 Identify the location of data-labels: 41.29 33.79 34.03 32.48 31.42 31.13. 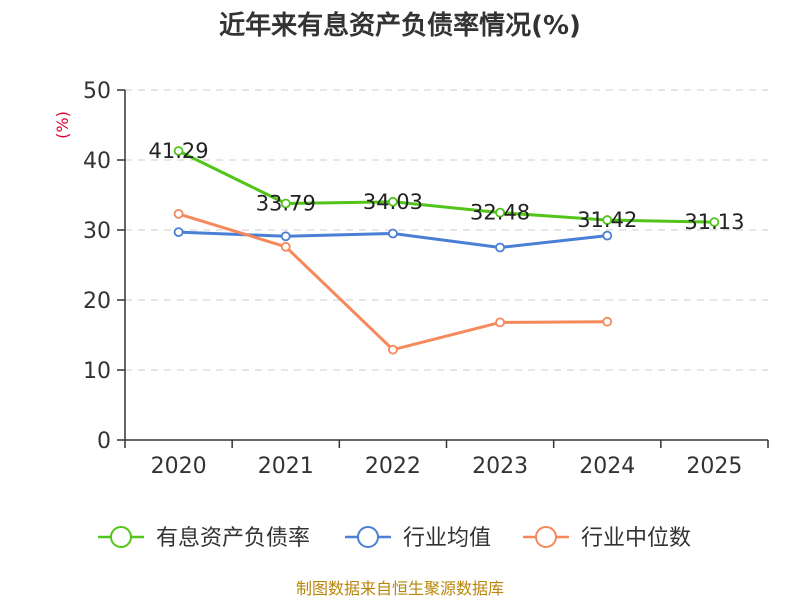
(447, 186).